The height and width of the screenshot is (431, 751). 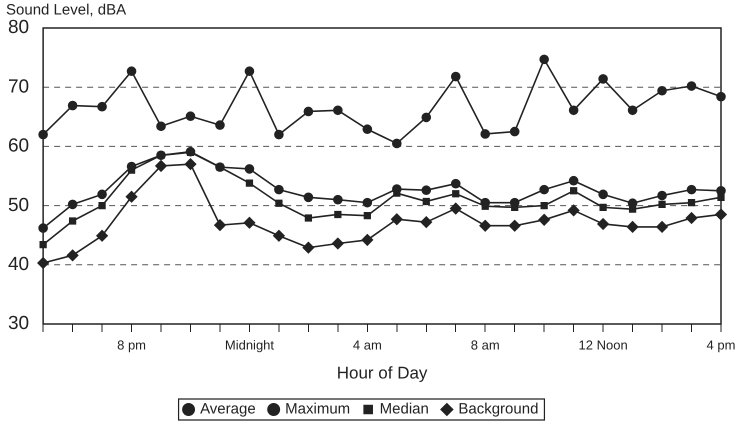 I want to click on x-tick-label: 12 Noon, so click(x=603, y=344).